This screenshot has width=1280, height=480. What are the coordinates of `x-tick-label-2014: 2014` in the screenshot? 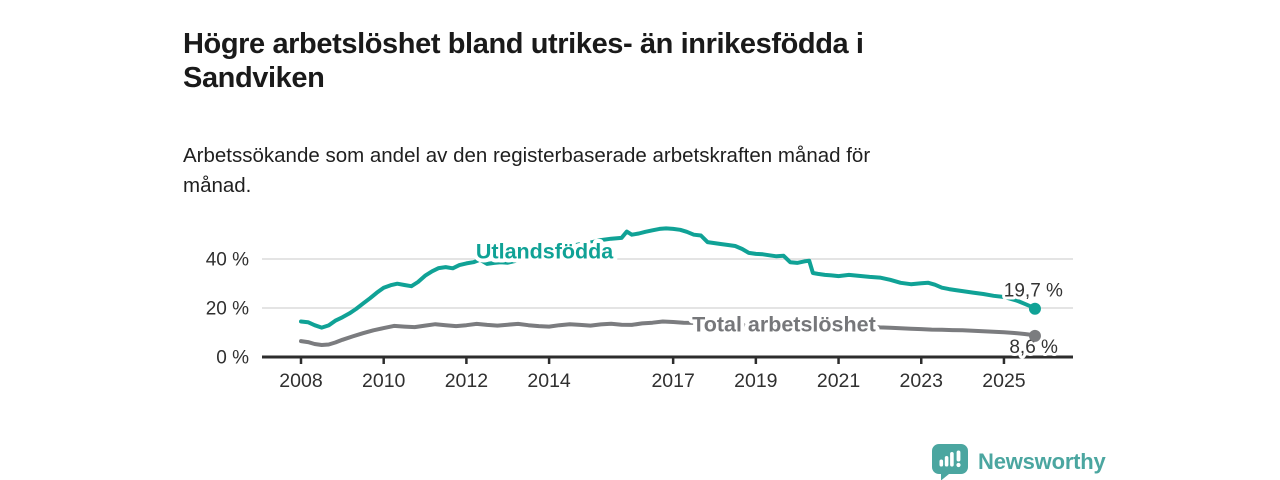 It's located at (549, 381).